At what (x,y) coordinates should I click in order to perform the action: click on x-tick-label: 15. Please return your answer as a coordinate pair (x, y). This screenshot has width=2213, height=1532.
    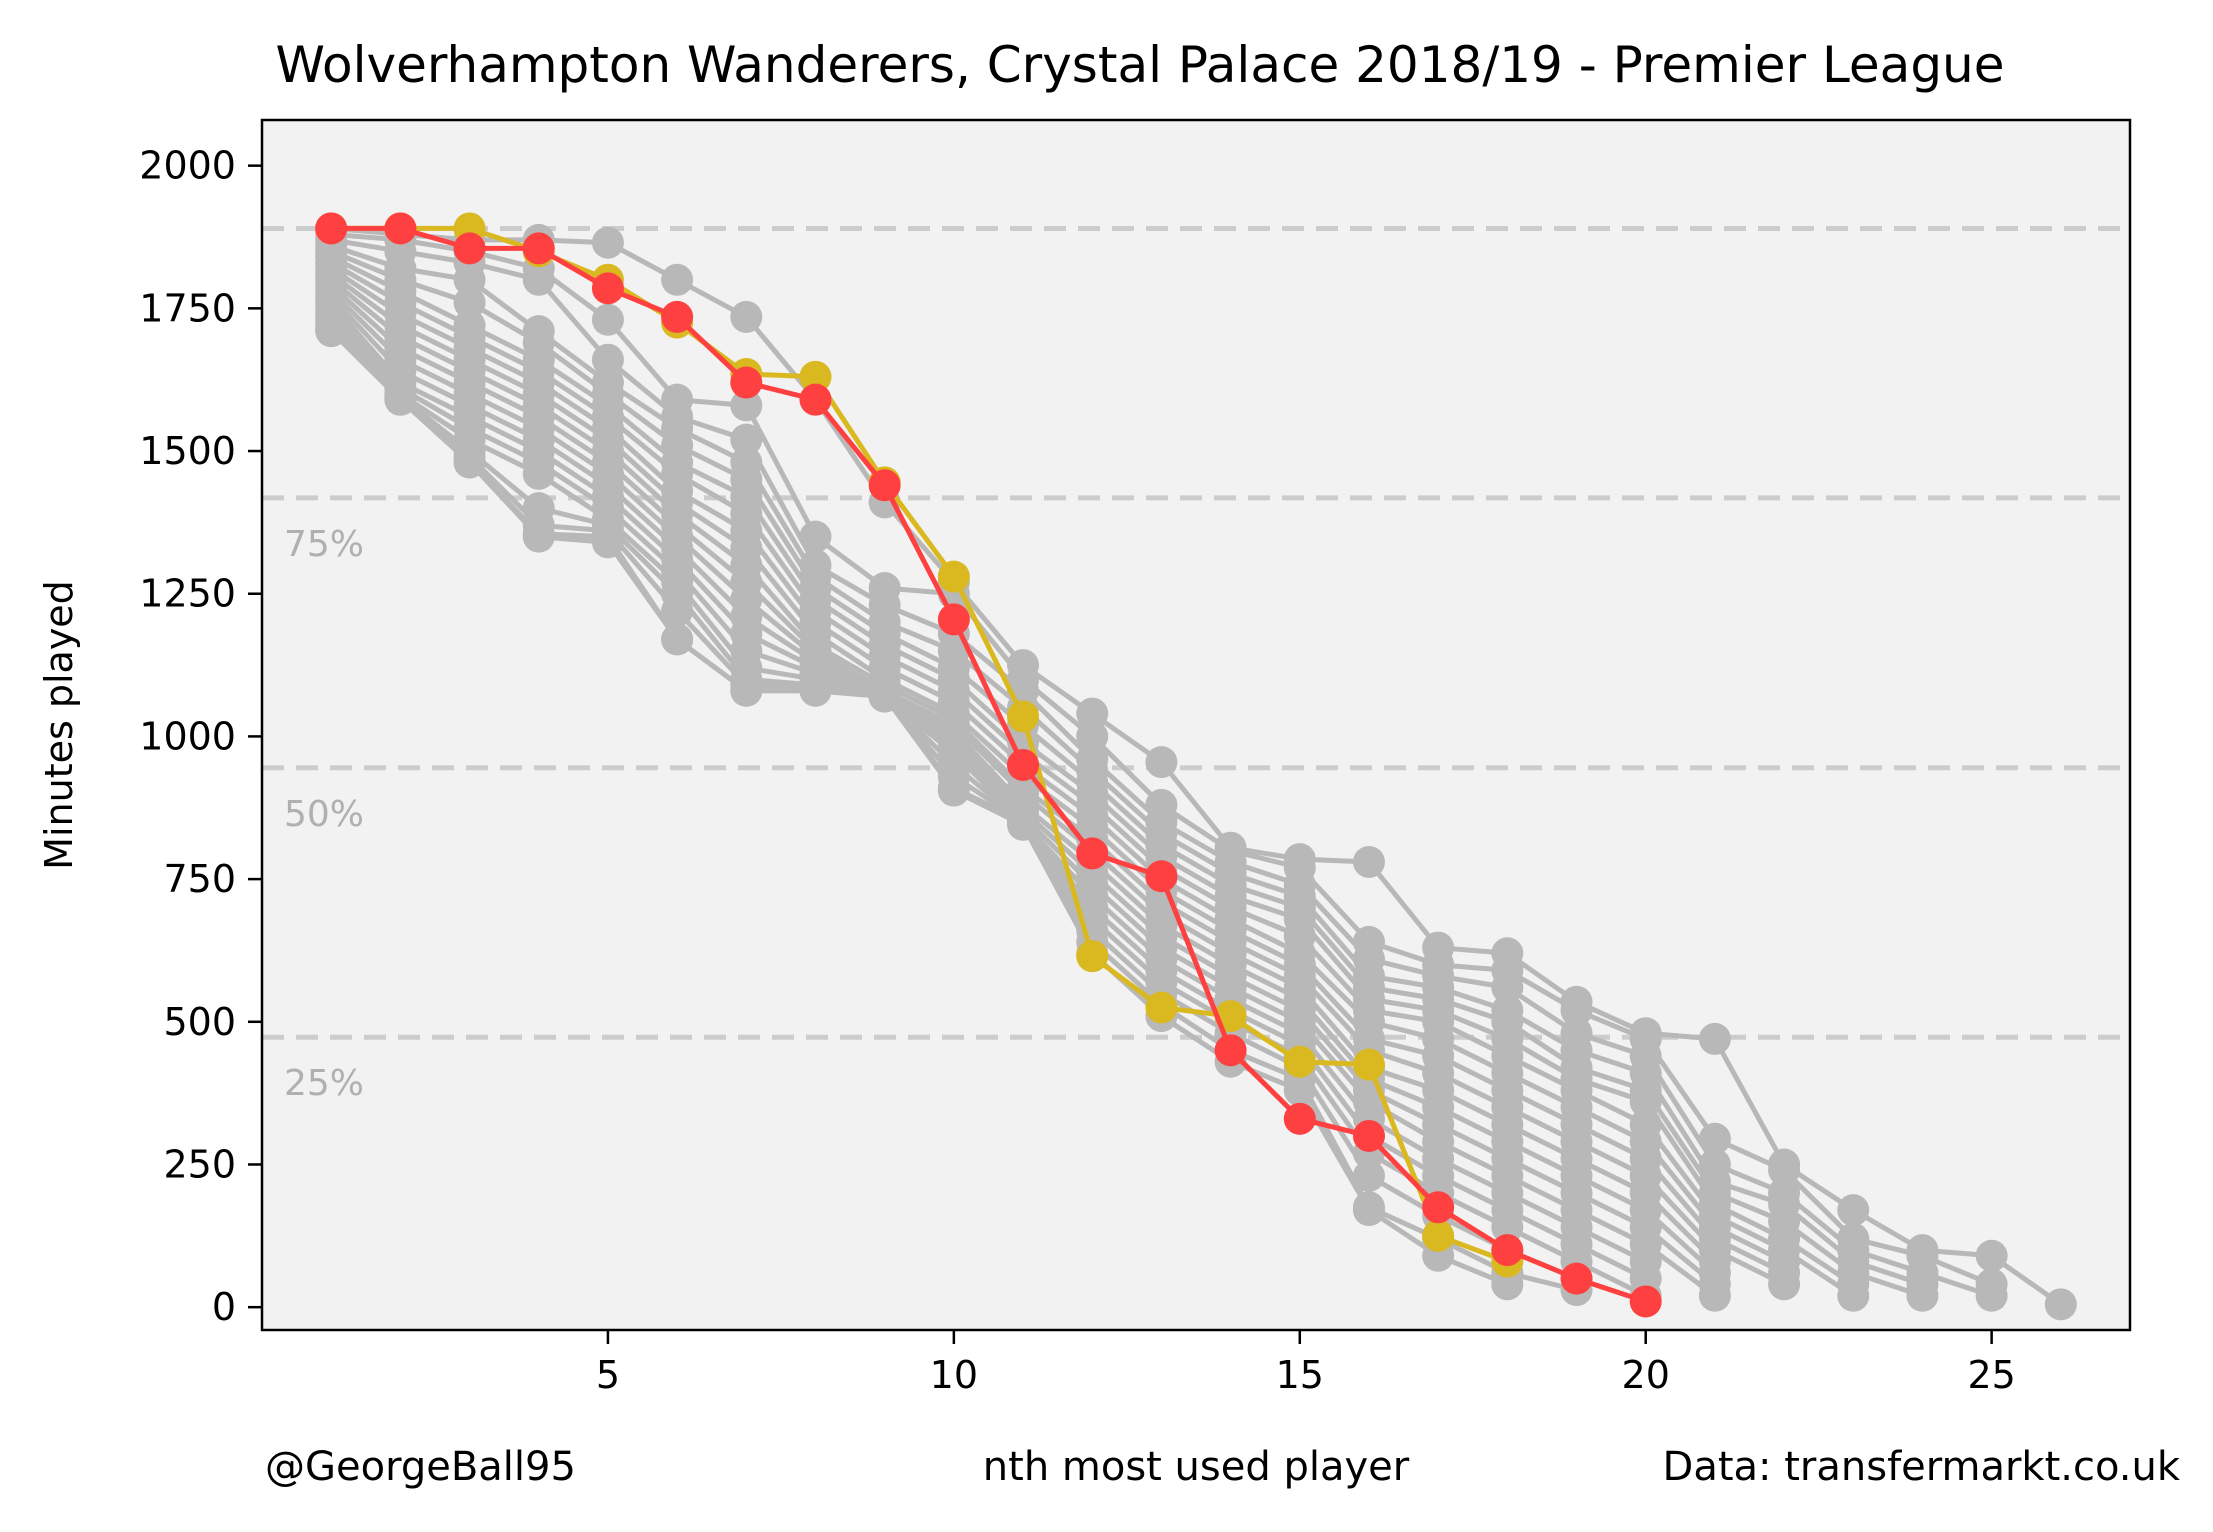
    Looking at the image, I should click on (1300, 1375).